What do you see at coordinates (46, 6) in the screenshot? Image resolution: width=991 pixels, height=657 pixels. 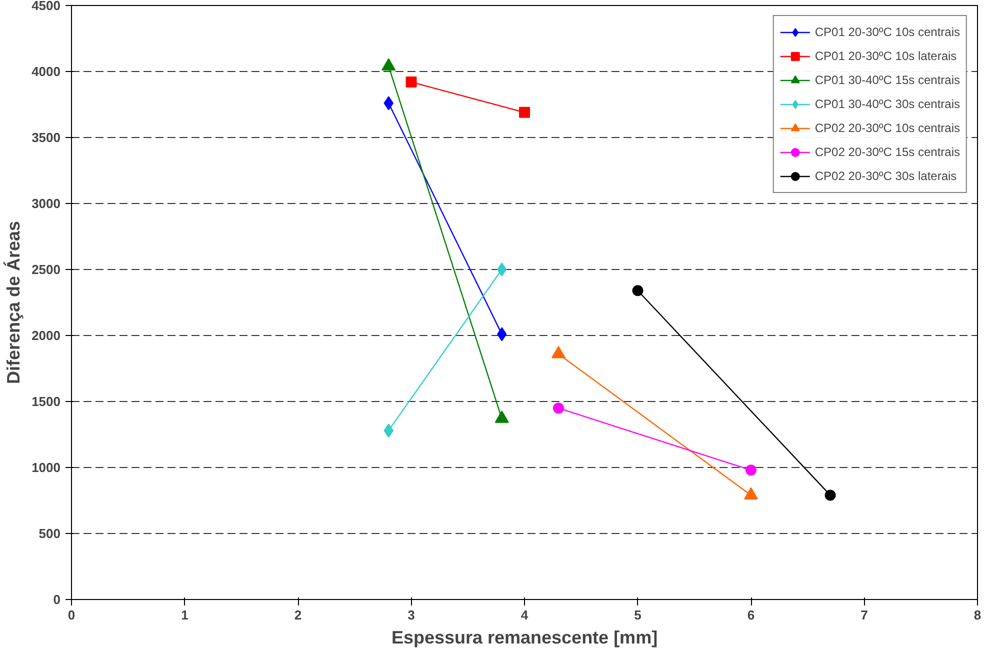 I see `y-tick-label: 4500` at bounding box center [46, 6].